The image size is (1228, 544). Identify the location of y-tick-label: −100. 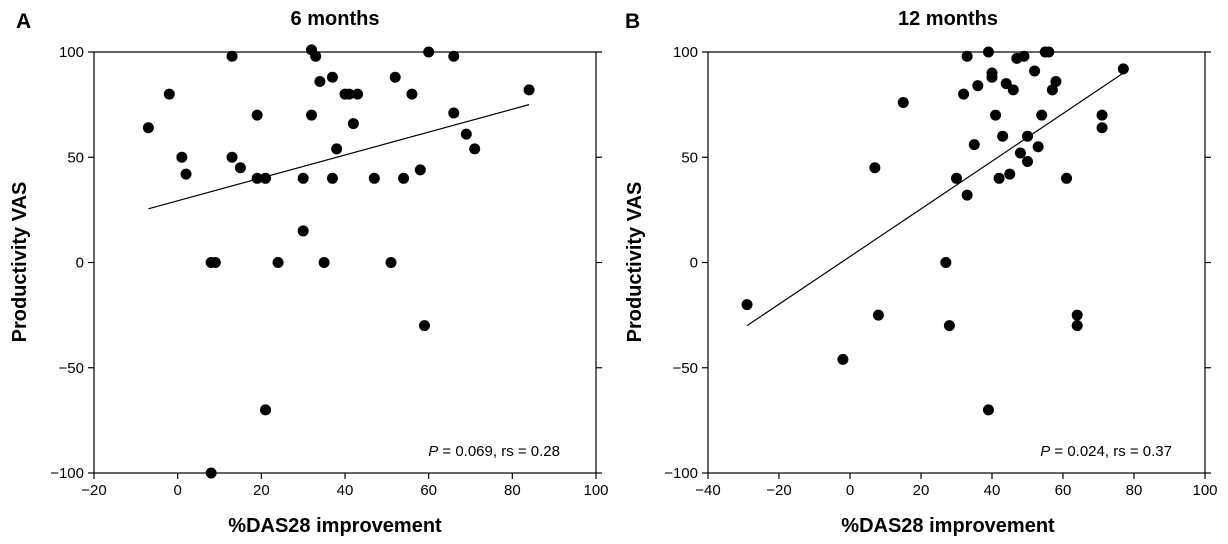
(681, 473).